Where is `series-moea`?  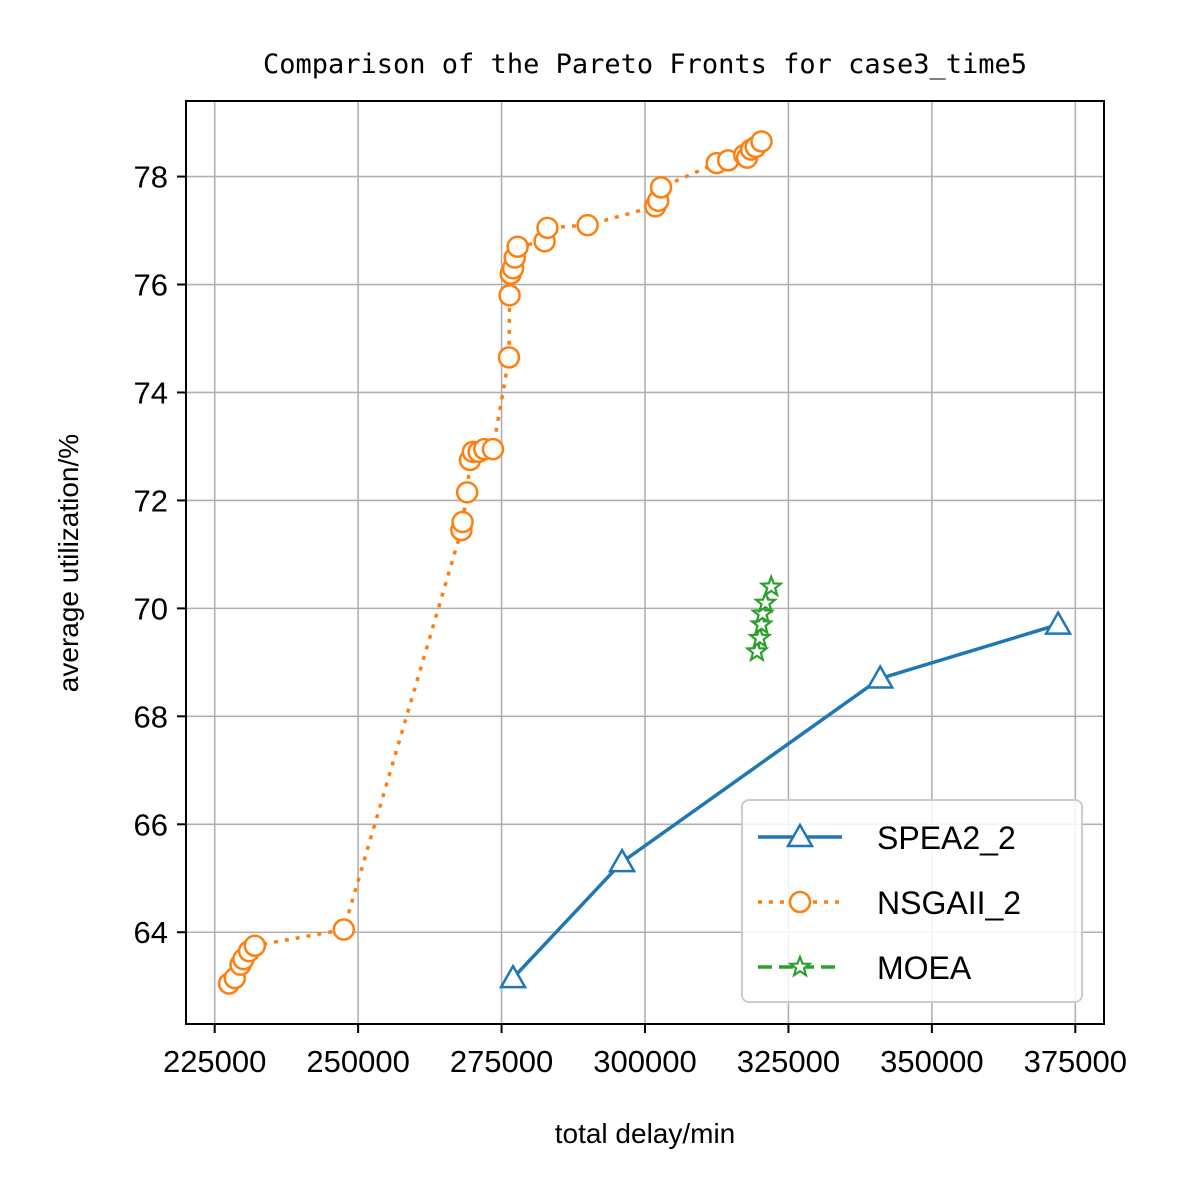
series-moea is located at coordinates (764, 618).